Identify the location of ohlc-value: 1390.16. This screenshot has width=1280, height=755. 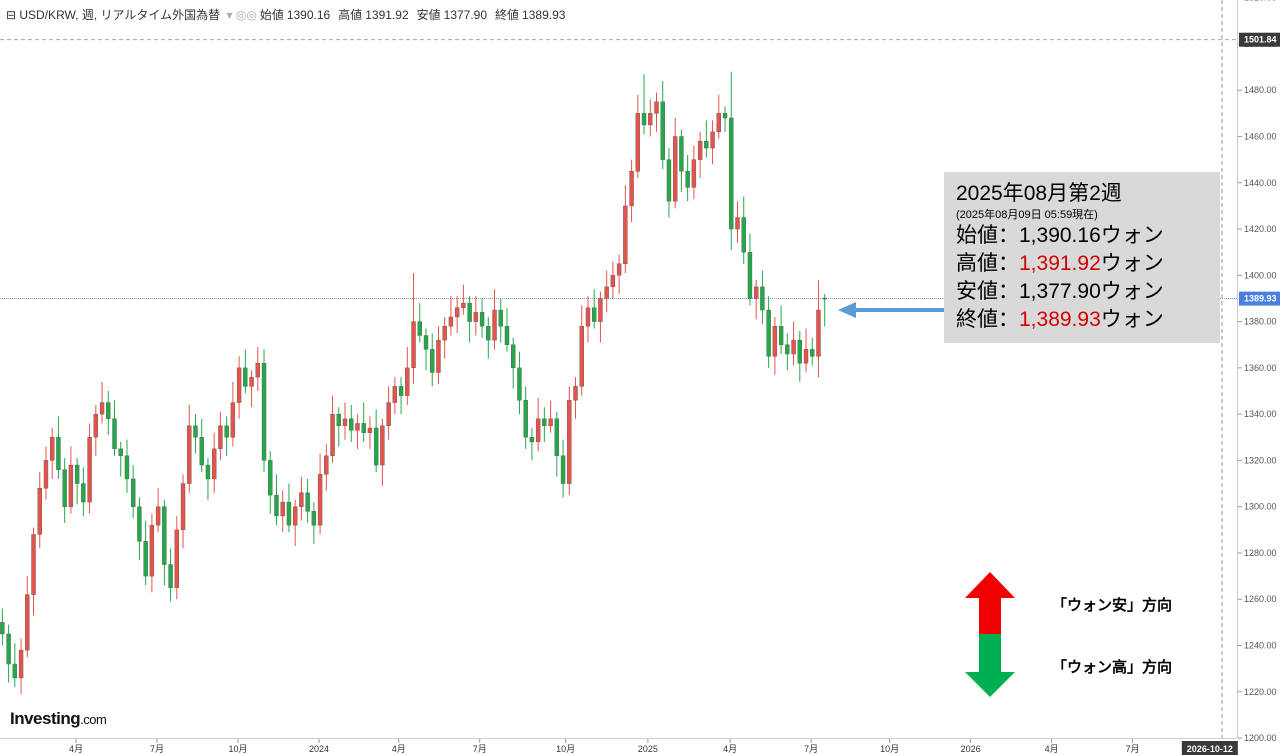
(308, 15).